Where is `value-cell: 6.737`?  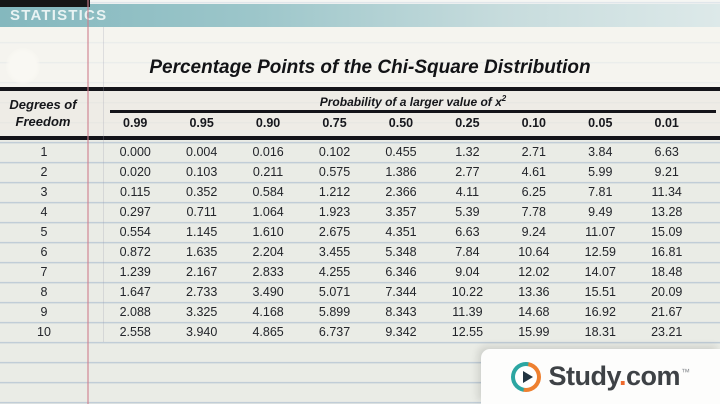
value-cell: 6.737 is located at coordinates (334, 332).